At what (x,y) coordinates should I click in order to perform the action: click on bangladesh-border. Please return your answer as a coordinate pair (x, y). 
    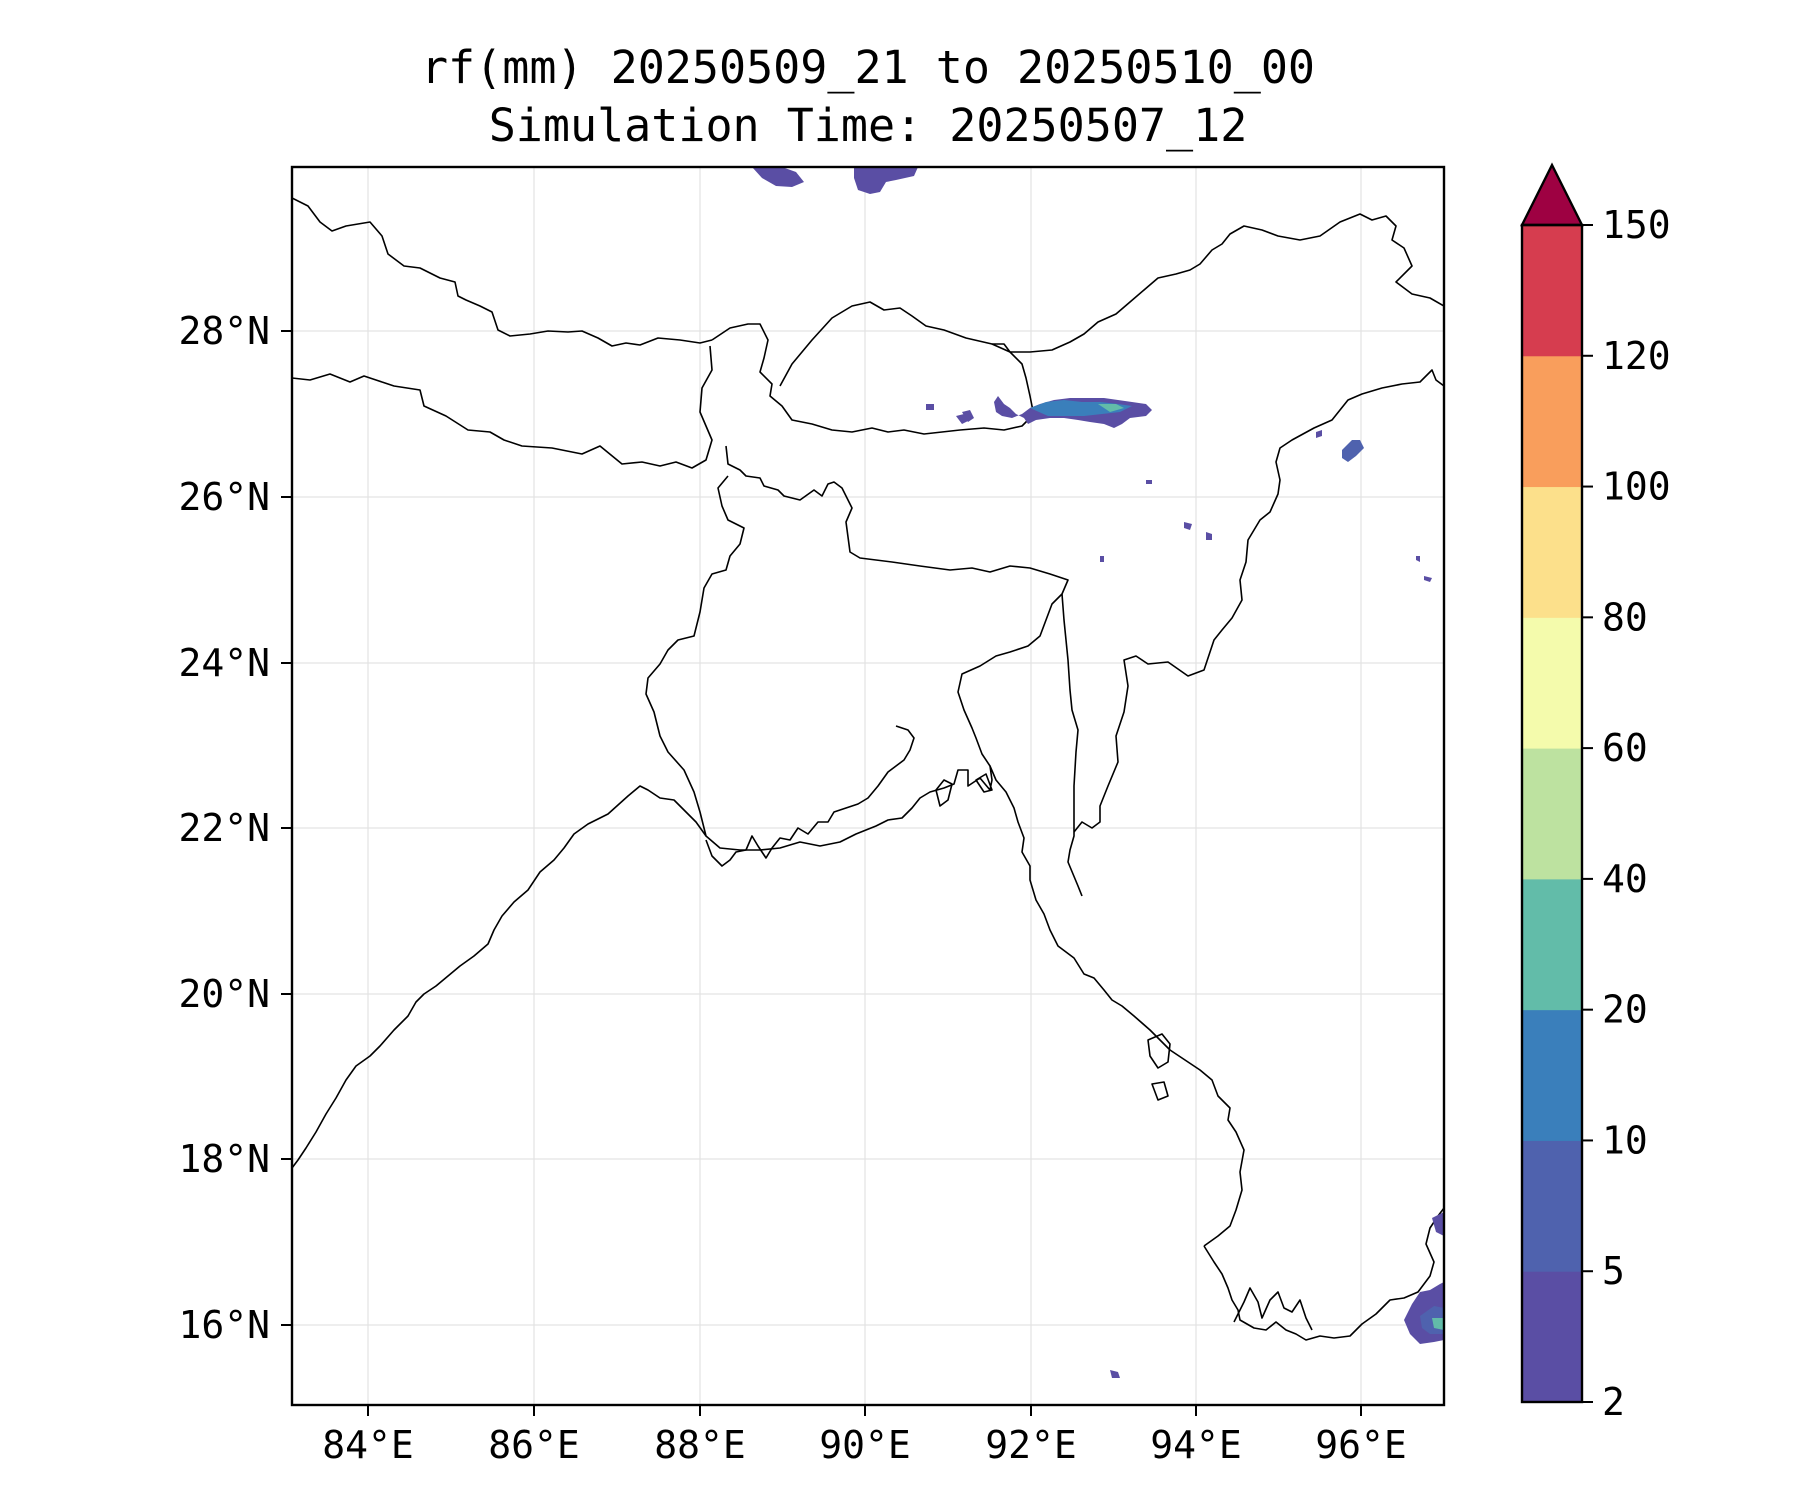
    Looking at the image, I should click on (857, 648).